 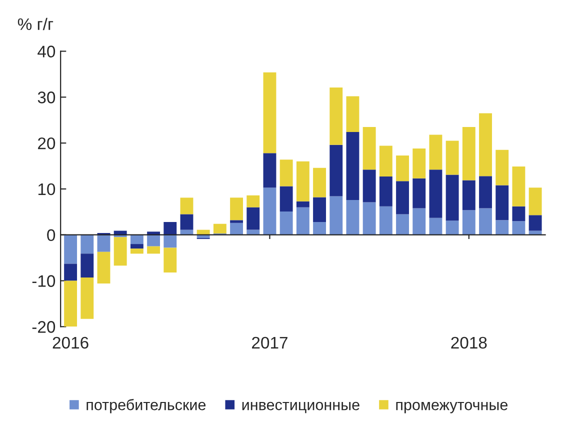 What do you see at coordinates (47, 98) in the screenshot?
I see `y-tick-label: 30` at bounding box center [47, 98].